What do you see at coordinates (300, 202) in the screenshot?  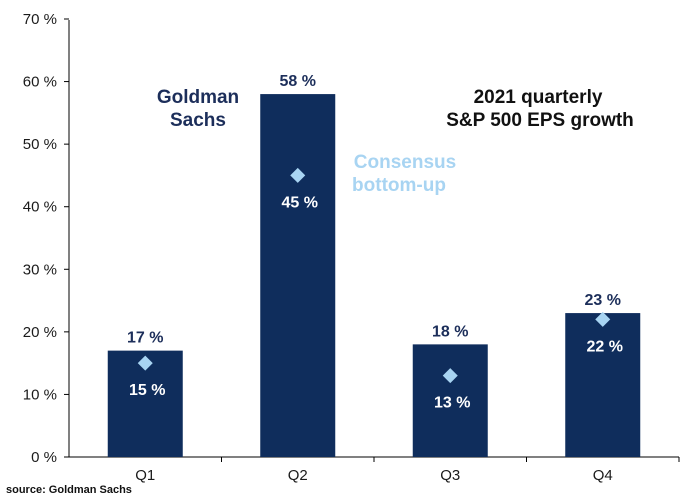 I see `consensus-value-label: 45 %` at bounding box center [300, 202].